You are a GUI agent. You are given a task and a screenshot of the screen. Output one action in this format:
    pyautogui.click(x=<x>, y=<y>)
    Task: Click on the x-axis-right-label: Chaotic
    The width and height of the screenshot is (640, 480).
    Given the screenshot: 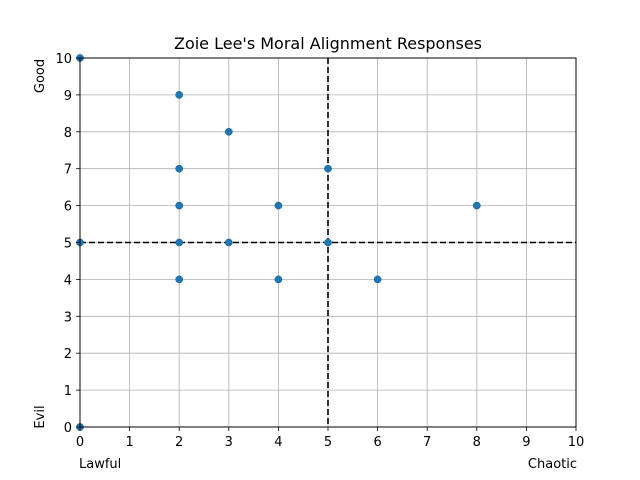 What is the action you would take?
    pyautogui.click(x=552, y=464)
    